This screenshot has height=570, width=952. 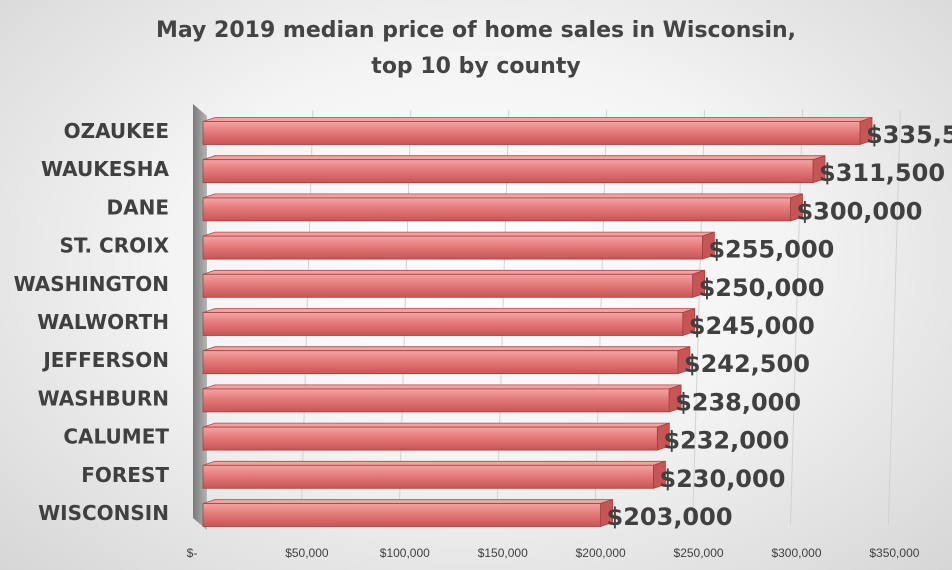 What do you see at coordinates (699, 553) in the screenshot?
I see `x-tick-label: $250,000` at bounding box center [699, 553].